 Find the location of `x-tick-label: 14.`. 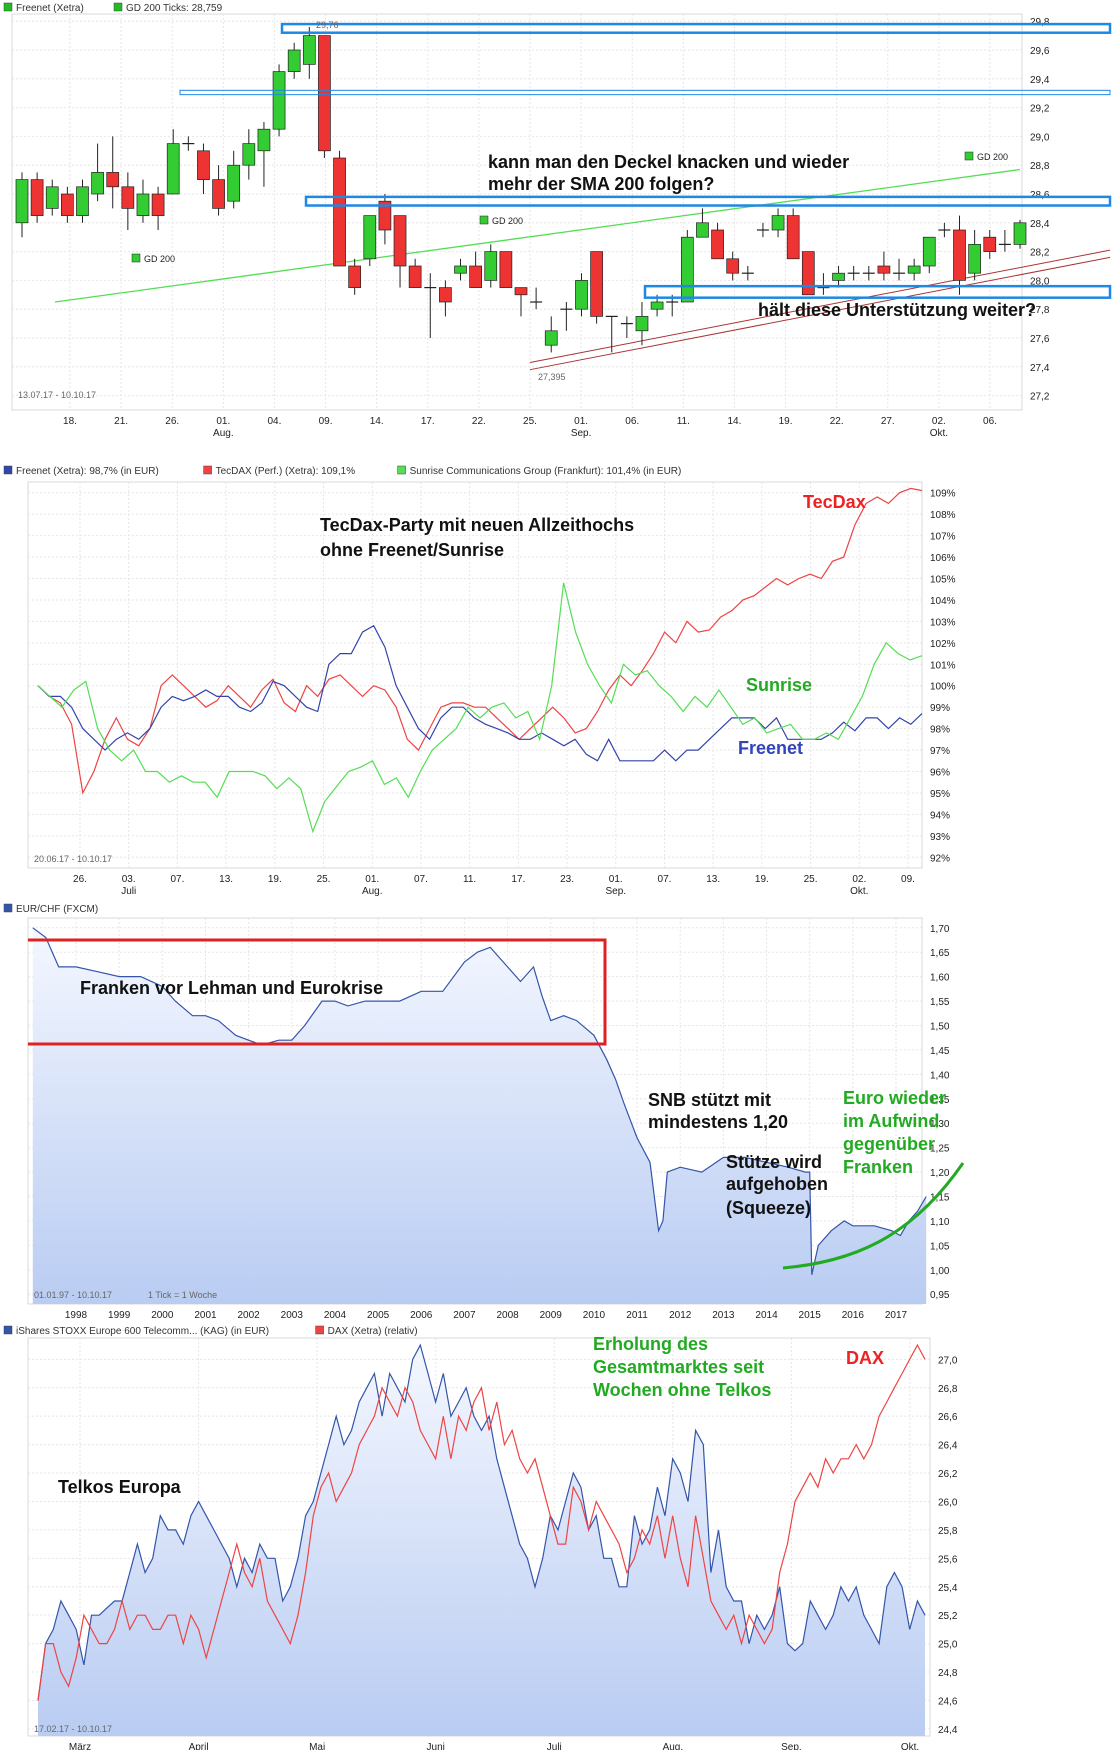

x-tick-label: 14. is located at coordinates (377, 421).